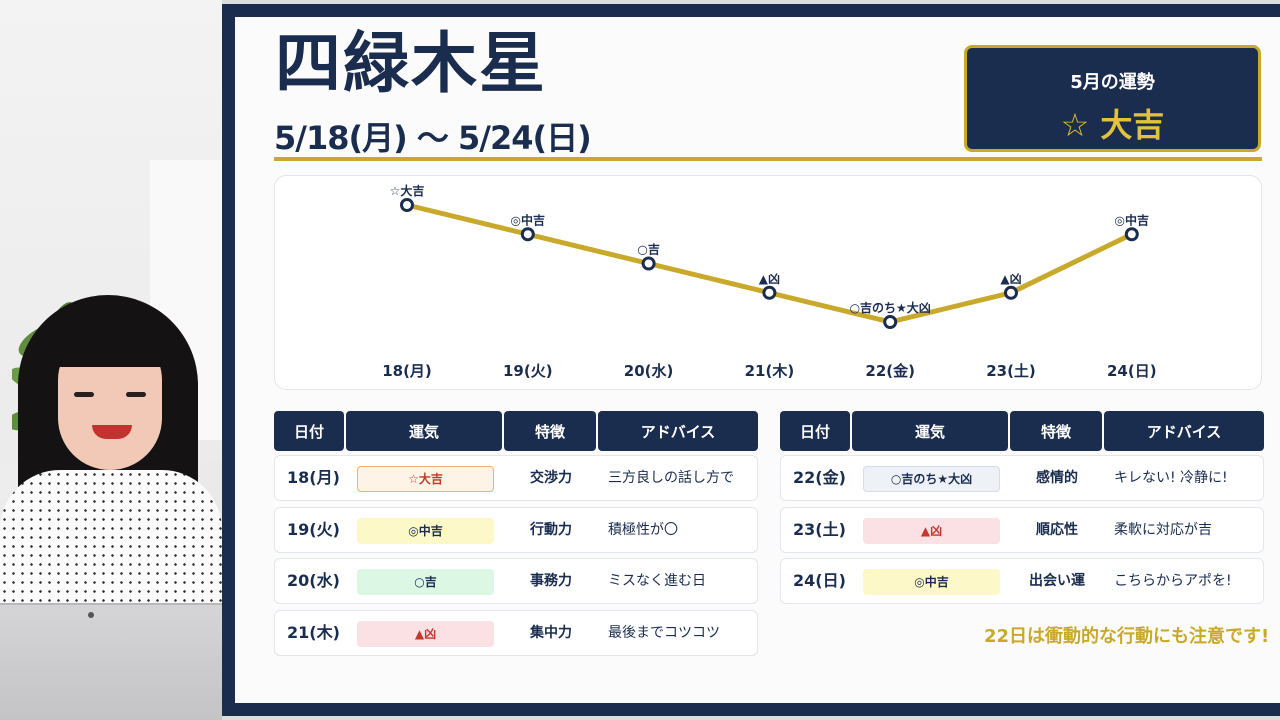 Image resolution: width=1280 pixels, height=720 pixels. Describe the element at coordinates (425, 479) in the screenshot. I see `fortune-badge: ☆大吉` at that location.